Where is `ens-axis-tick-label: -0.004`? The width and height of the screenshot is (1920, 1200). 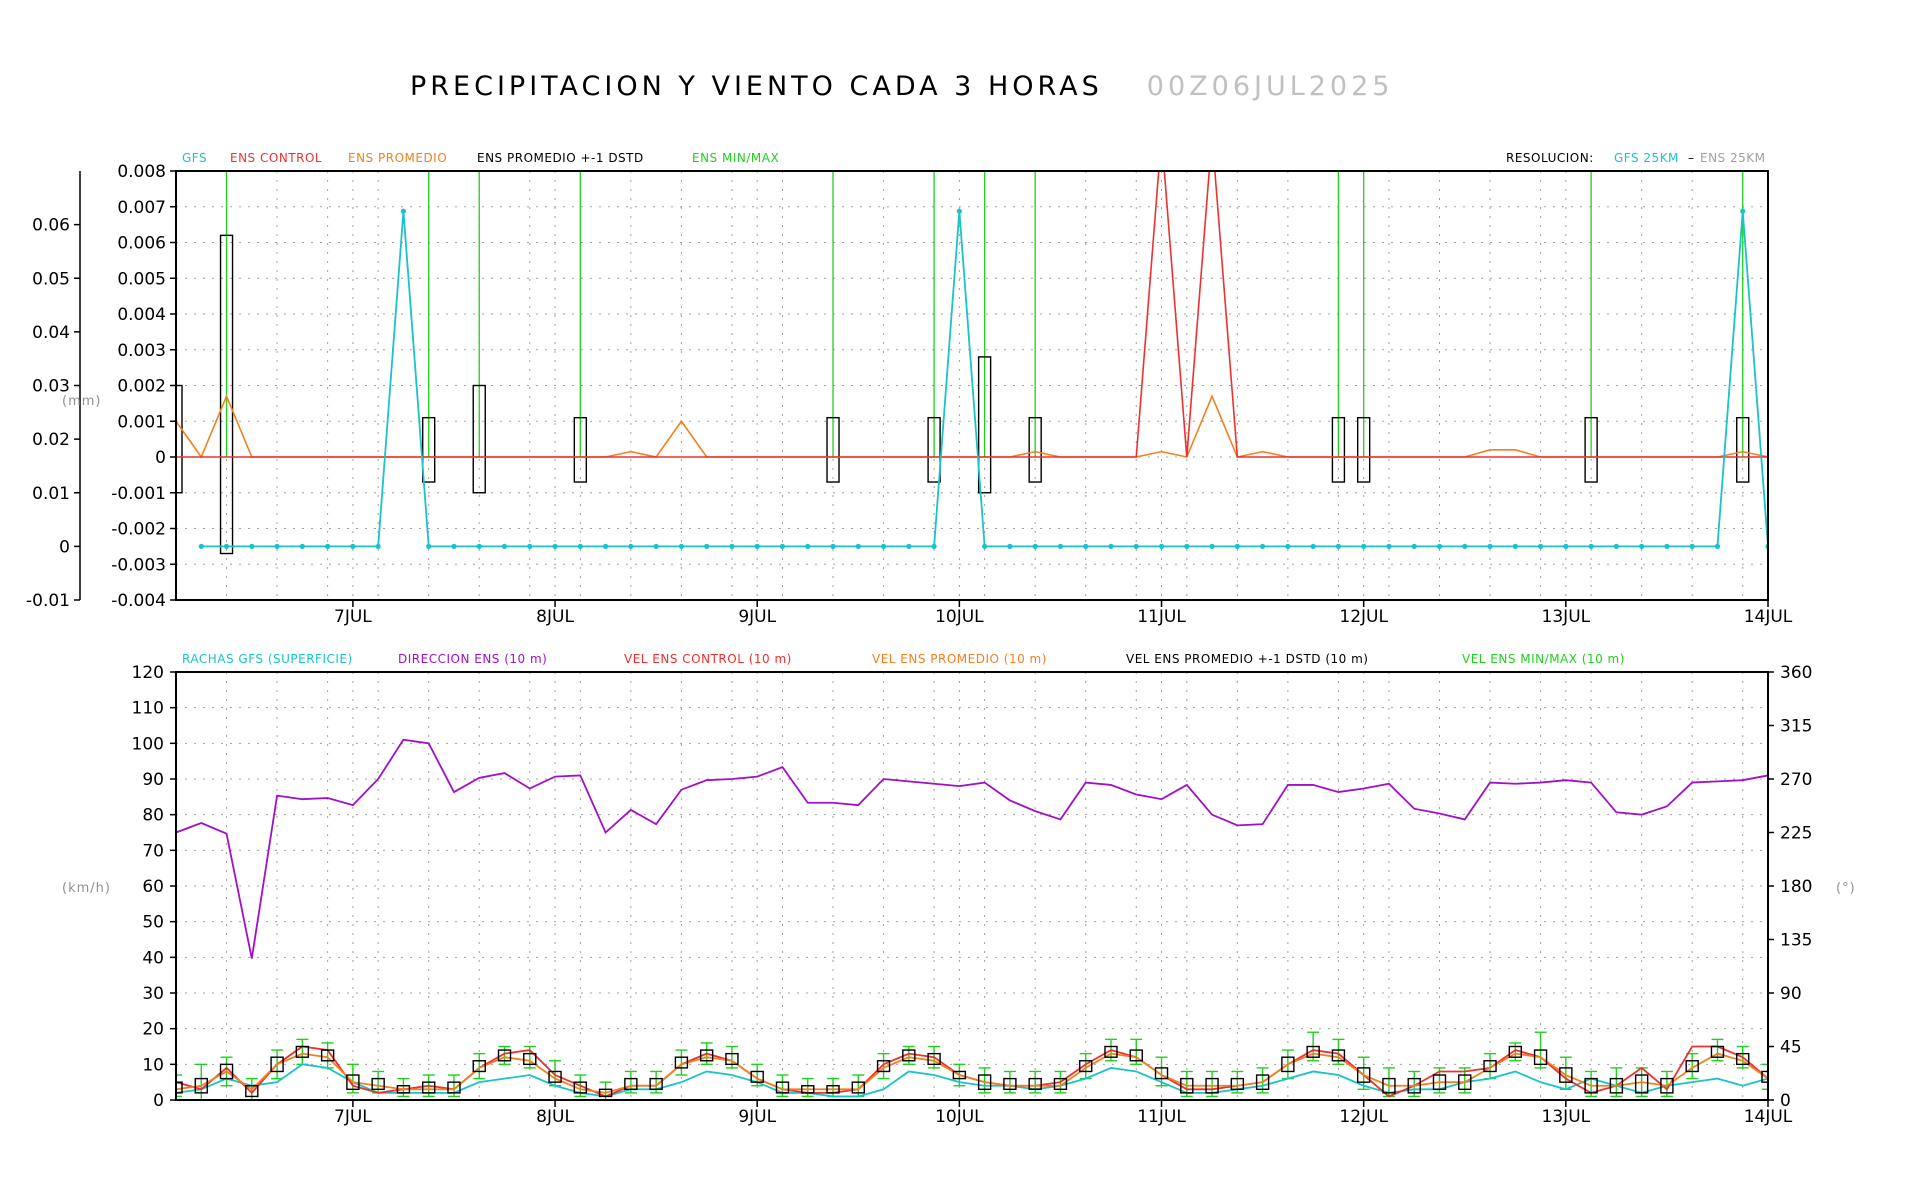
ens-axis-tick-label: -0.004 is located at coordinates (138, 601).